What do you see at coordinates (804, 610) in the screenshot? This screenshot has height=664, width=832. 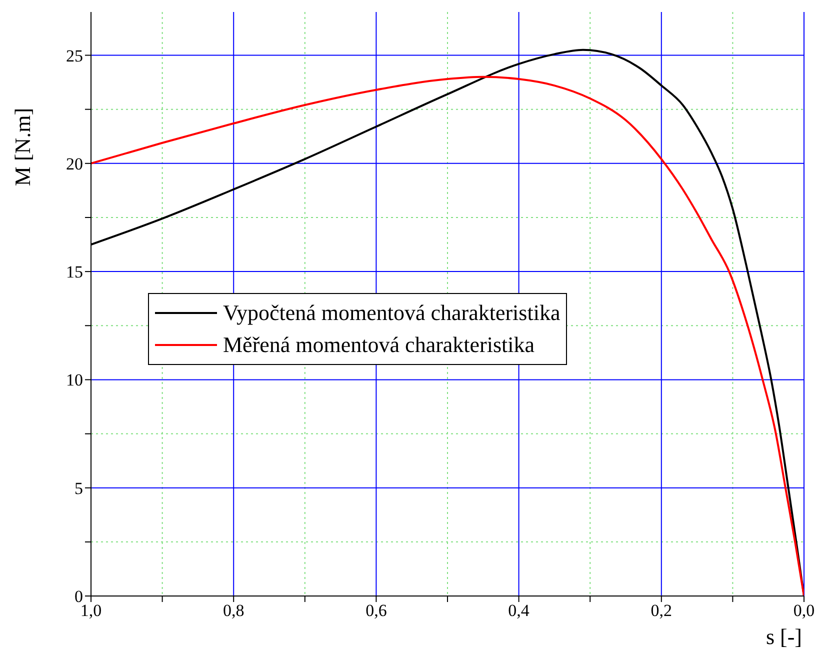 I see `x-tick-label: 0,0` at bounding box center [804, 610].